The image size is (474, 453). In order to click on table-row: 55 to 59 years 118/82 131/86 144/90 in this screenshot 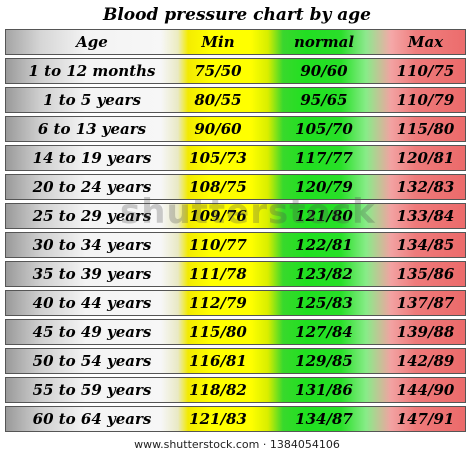, I will do `click(235, 390)`.